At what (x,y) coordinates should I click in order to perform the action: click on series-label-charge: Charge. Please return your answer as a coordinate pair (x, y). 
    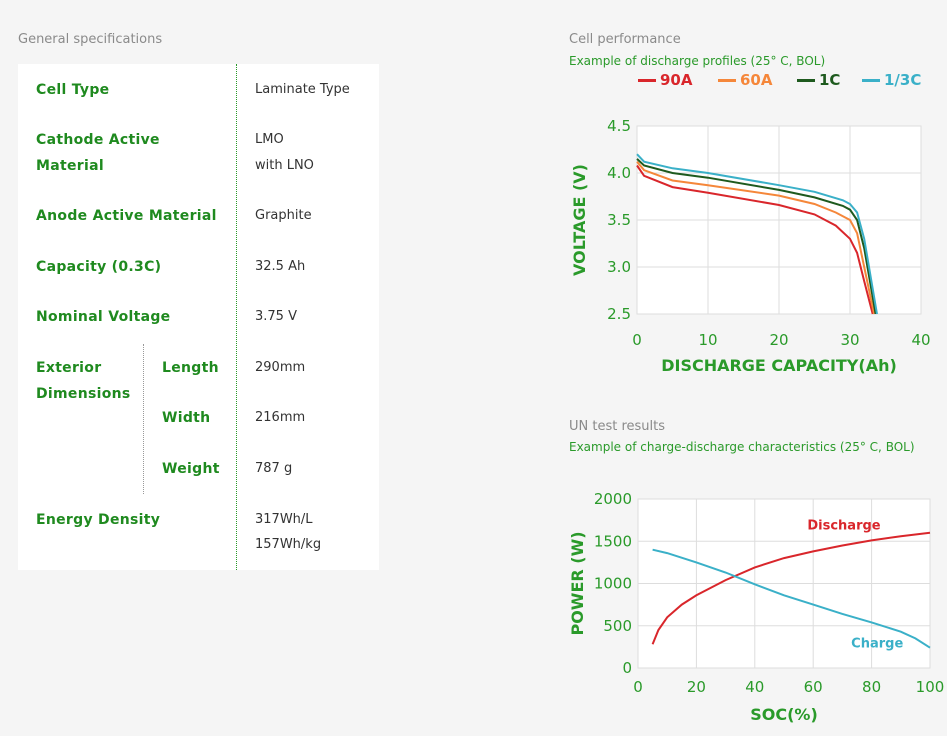
    Looking at the image, I should click on (877, 644).